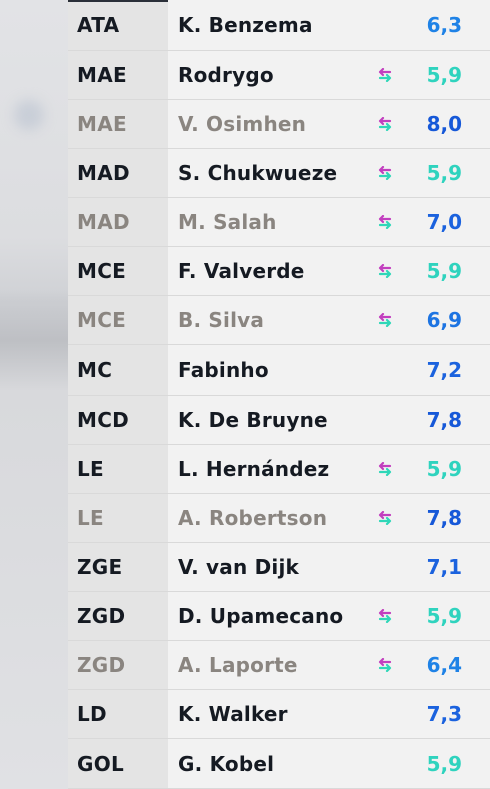 This screenshot has height=789, width=490. What do you see at coordinates (444, 567) in the screenshot?
I see `player-rating: 7,1` at bounding box center [444, 567].